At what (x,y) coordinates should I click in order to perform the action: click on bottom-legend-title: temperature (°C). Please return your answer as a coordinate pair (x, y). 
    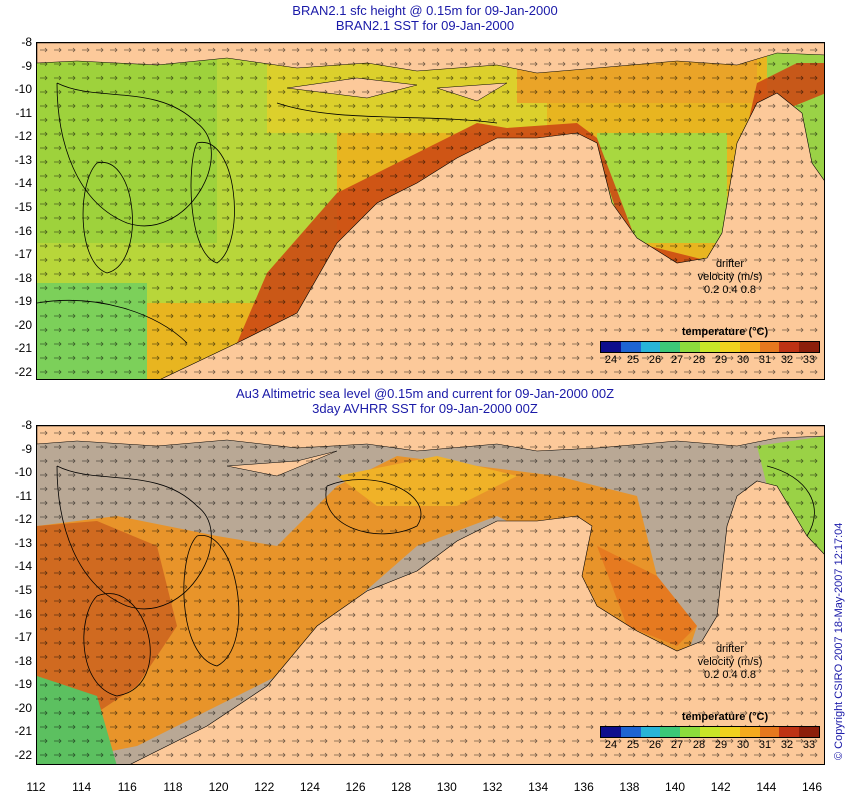
    Looking at the image, I should click on (725, 717).